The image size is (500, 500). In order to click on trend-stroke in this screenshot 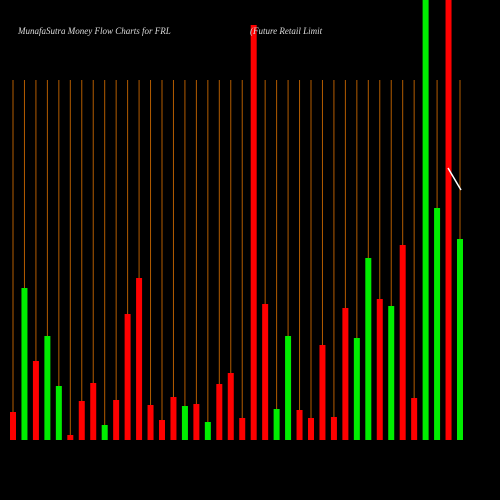, I will do `click(454, 179)`.